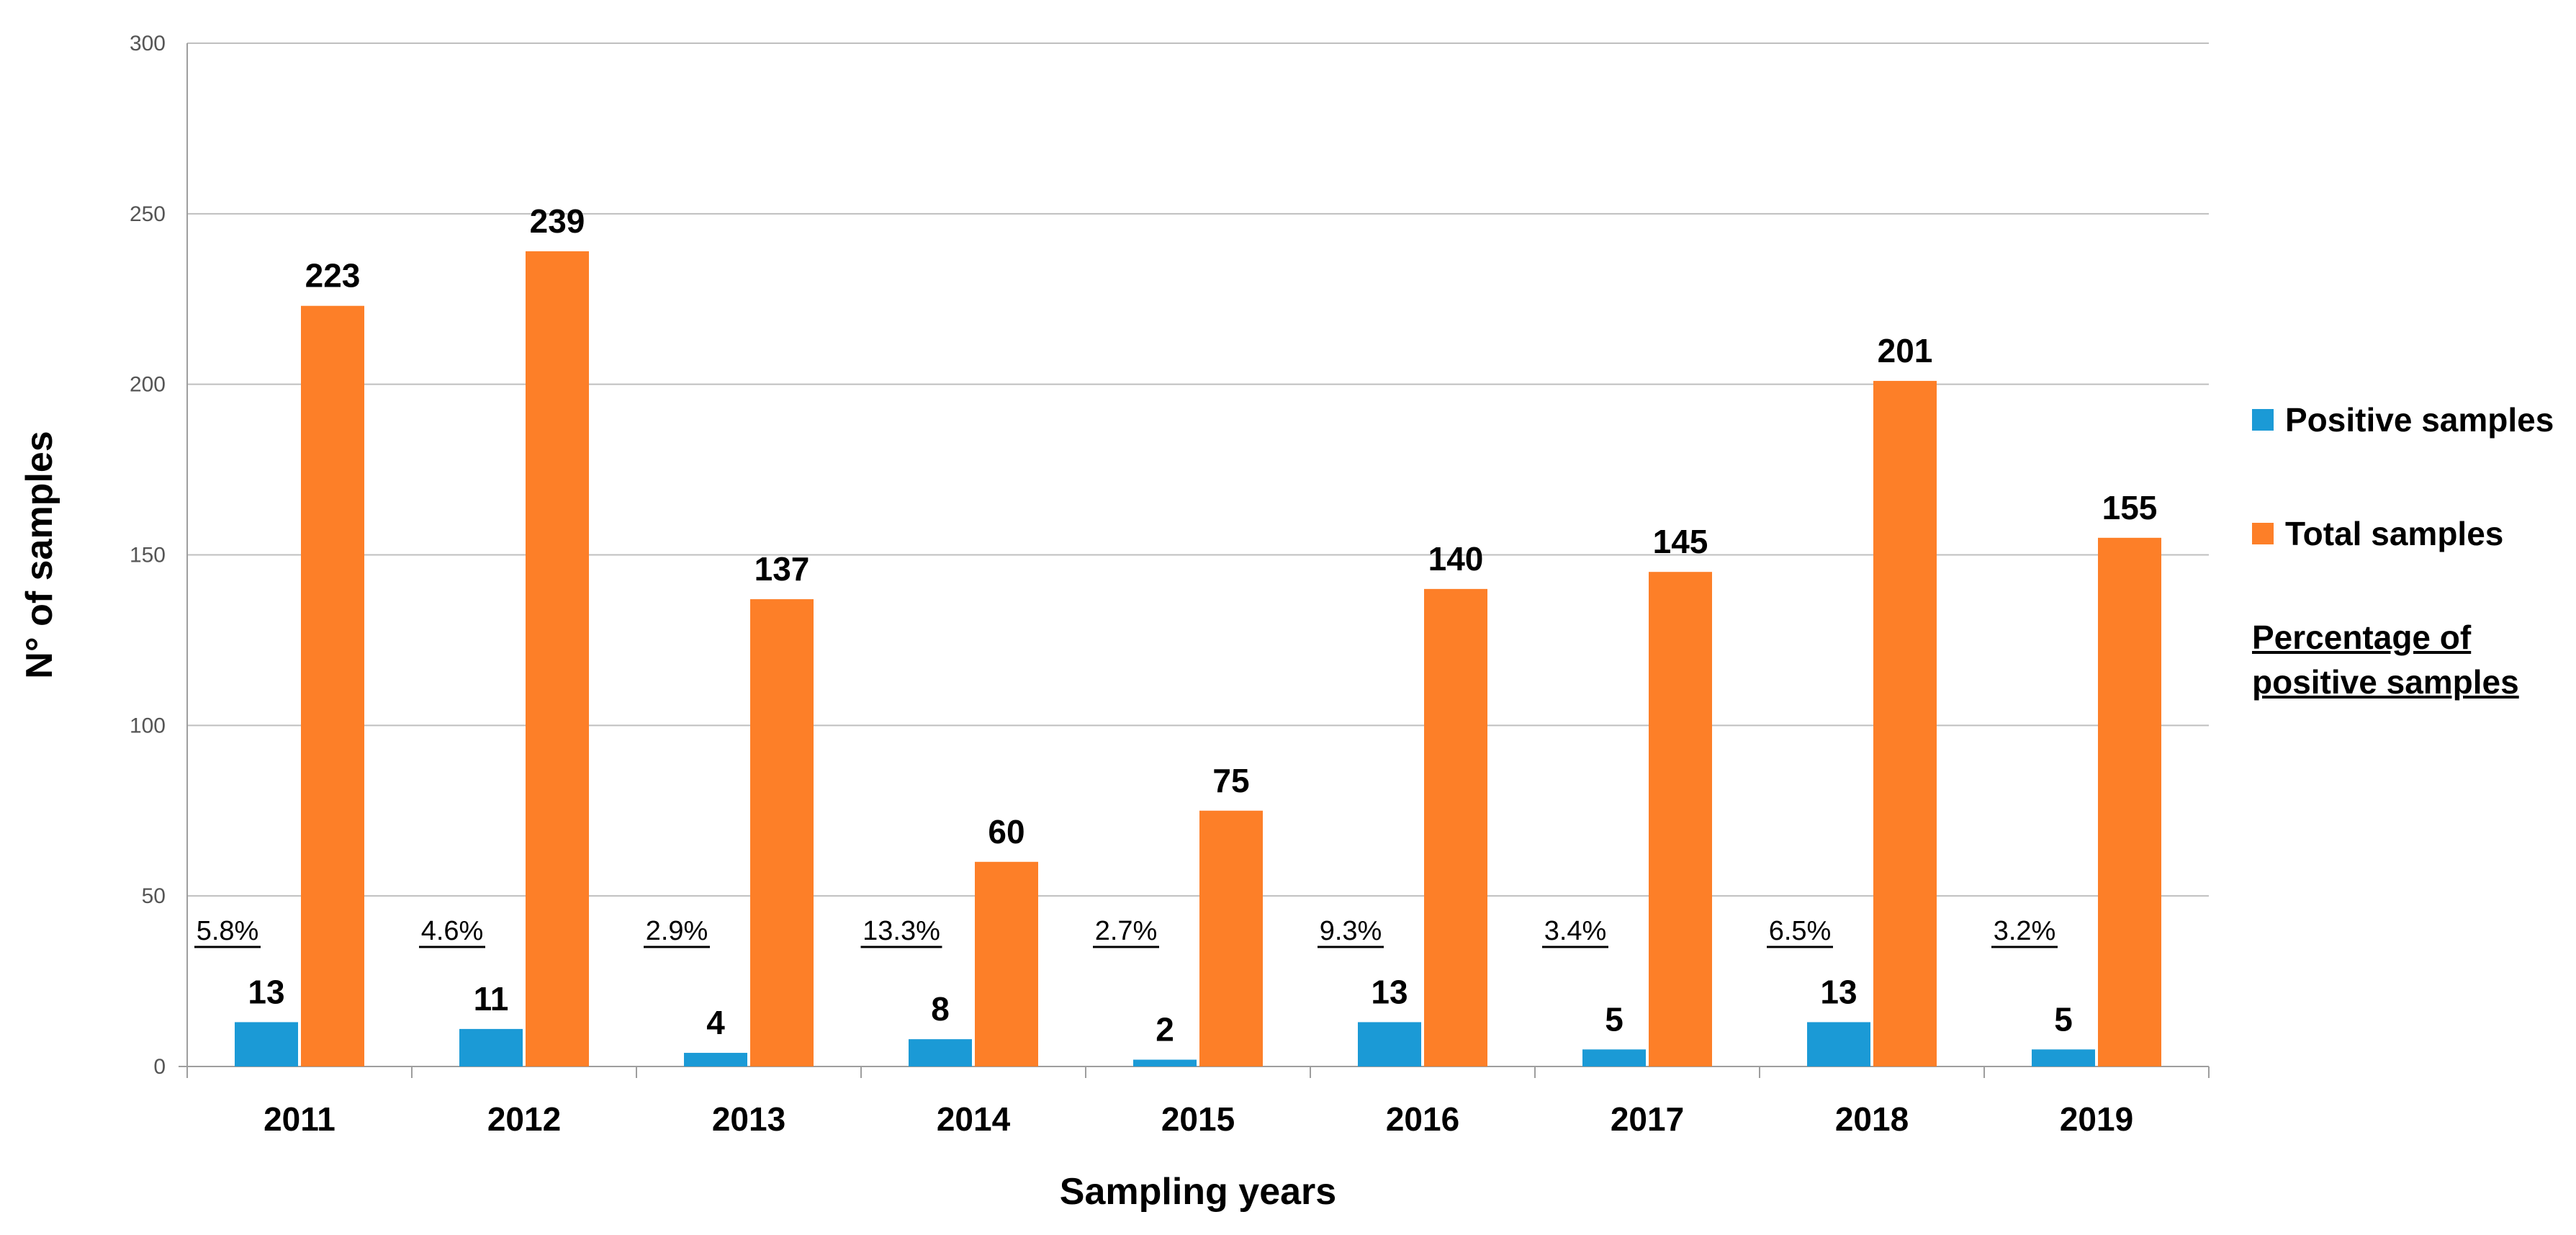  Describe the element at coordinates (2130, 507) in the screenshot. I see `data-label-total: 155` at that location.